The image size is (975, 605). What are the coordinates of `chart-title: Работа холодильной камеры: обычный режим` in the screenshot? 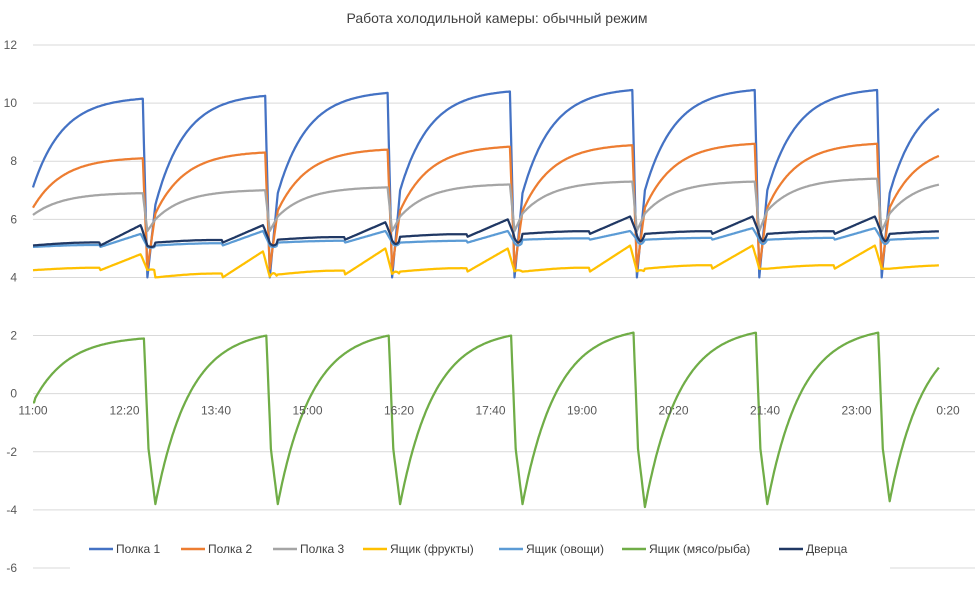 It's located at (496, 18).